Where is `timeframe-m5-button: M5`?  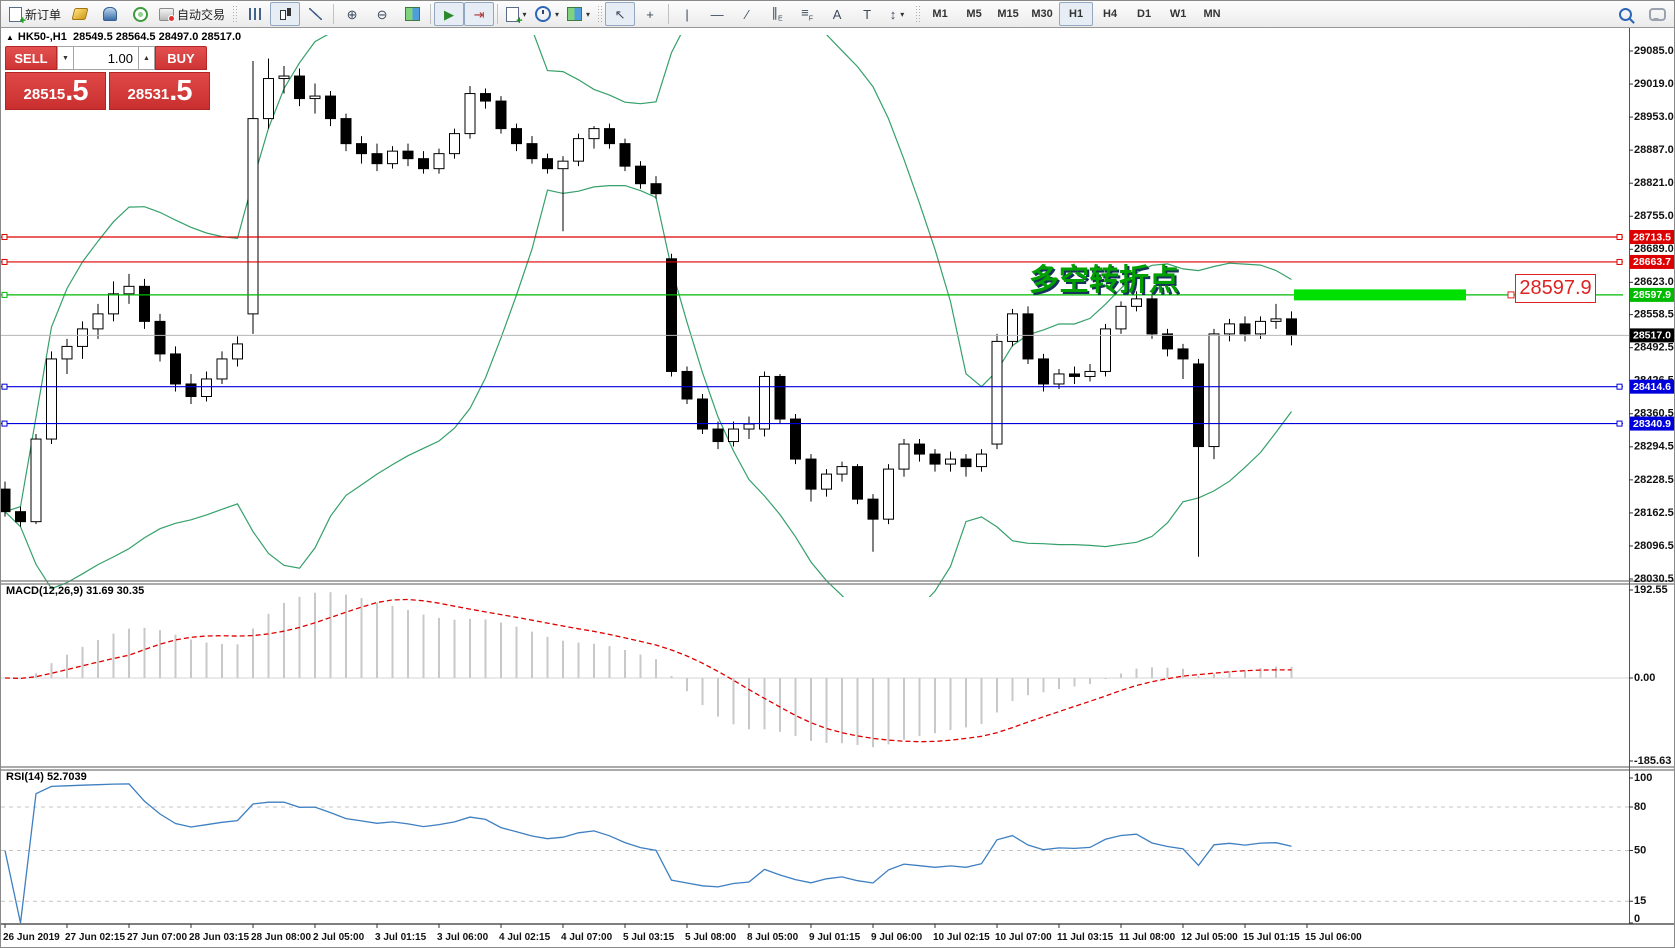
timeframe-m5-button: M5 is located at coordinates (974, 14).